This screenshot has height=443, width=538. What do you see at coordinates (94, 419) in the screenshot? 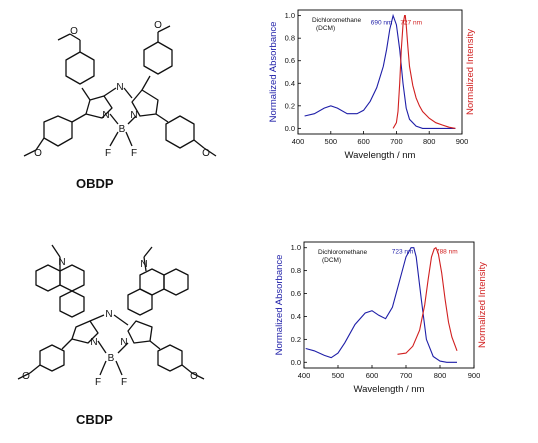
I see `compound-name-cbdp: CBDP` at bounding box center [94, 419].